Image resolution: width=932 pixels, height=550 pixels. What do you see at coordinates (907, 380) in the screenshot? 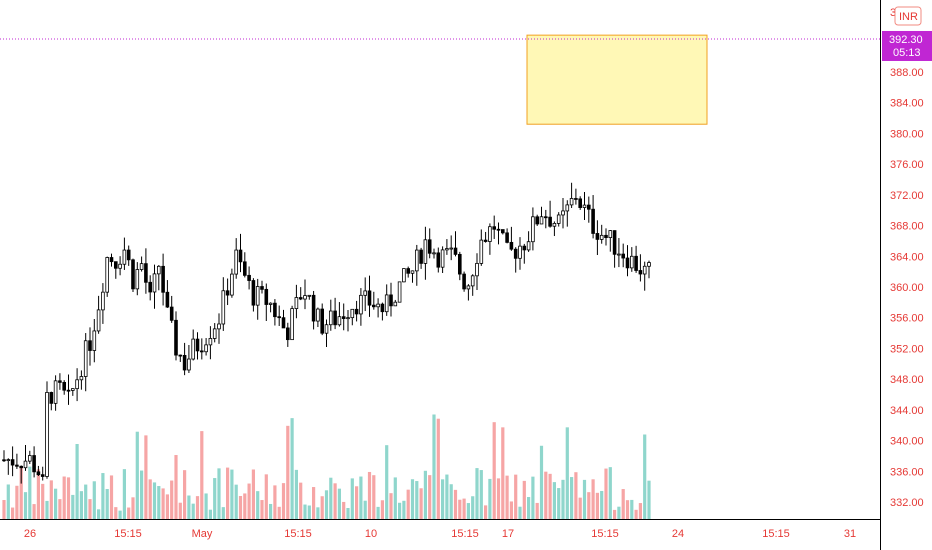
I see `y-tick-label: 348.00` at bounding box center [907, 380].